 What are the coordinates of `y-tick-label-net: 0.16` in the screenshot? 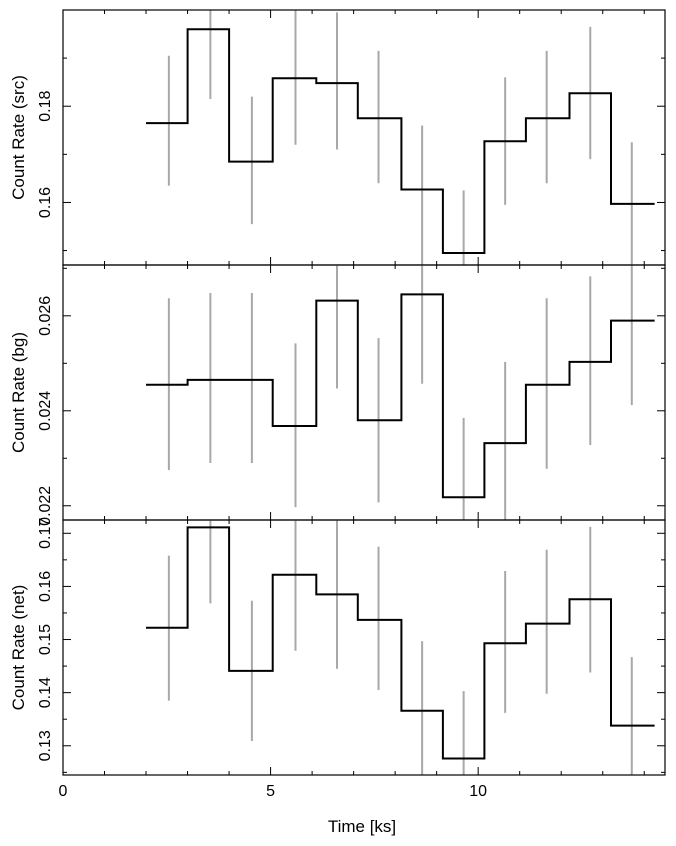 It's located at (45, 586).